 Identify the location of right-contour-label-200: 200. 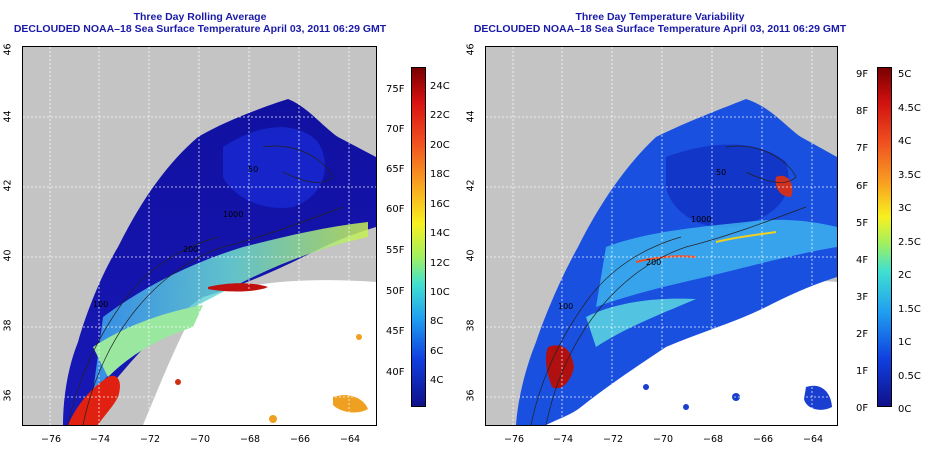
(653, 262).